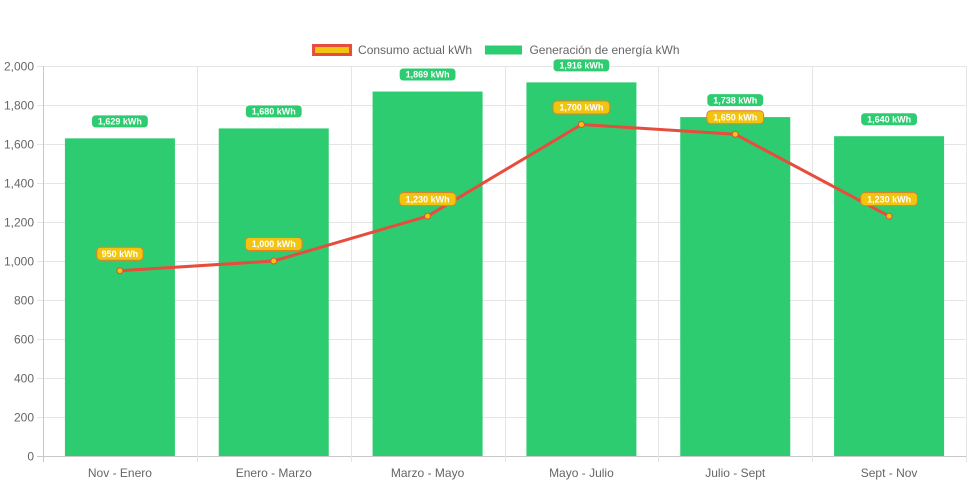 The width and height of the screenshot is (971, 485). What do you see at coordinates (428, 473) in the screenshot?
I see `x-tick-label: Marzo - Mayo` at bounding box center [428, 473].